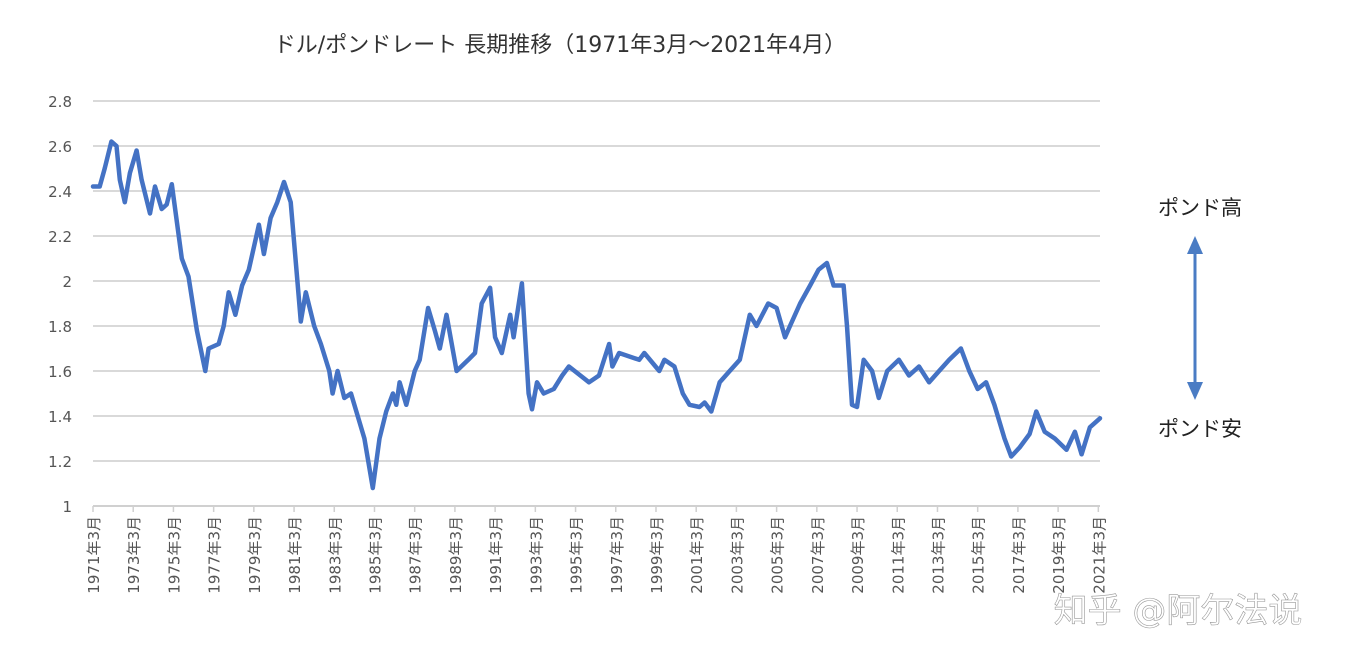  Describe the element at coordinates (496, 555) in the screenshot. I see `x-tick-label: 1991年3月` at that location.